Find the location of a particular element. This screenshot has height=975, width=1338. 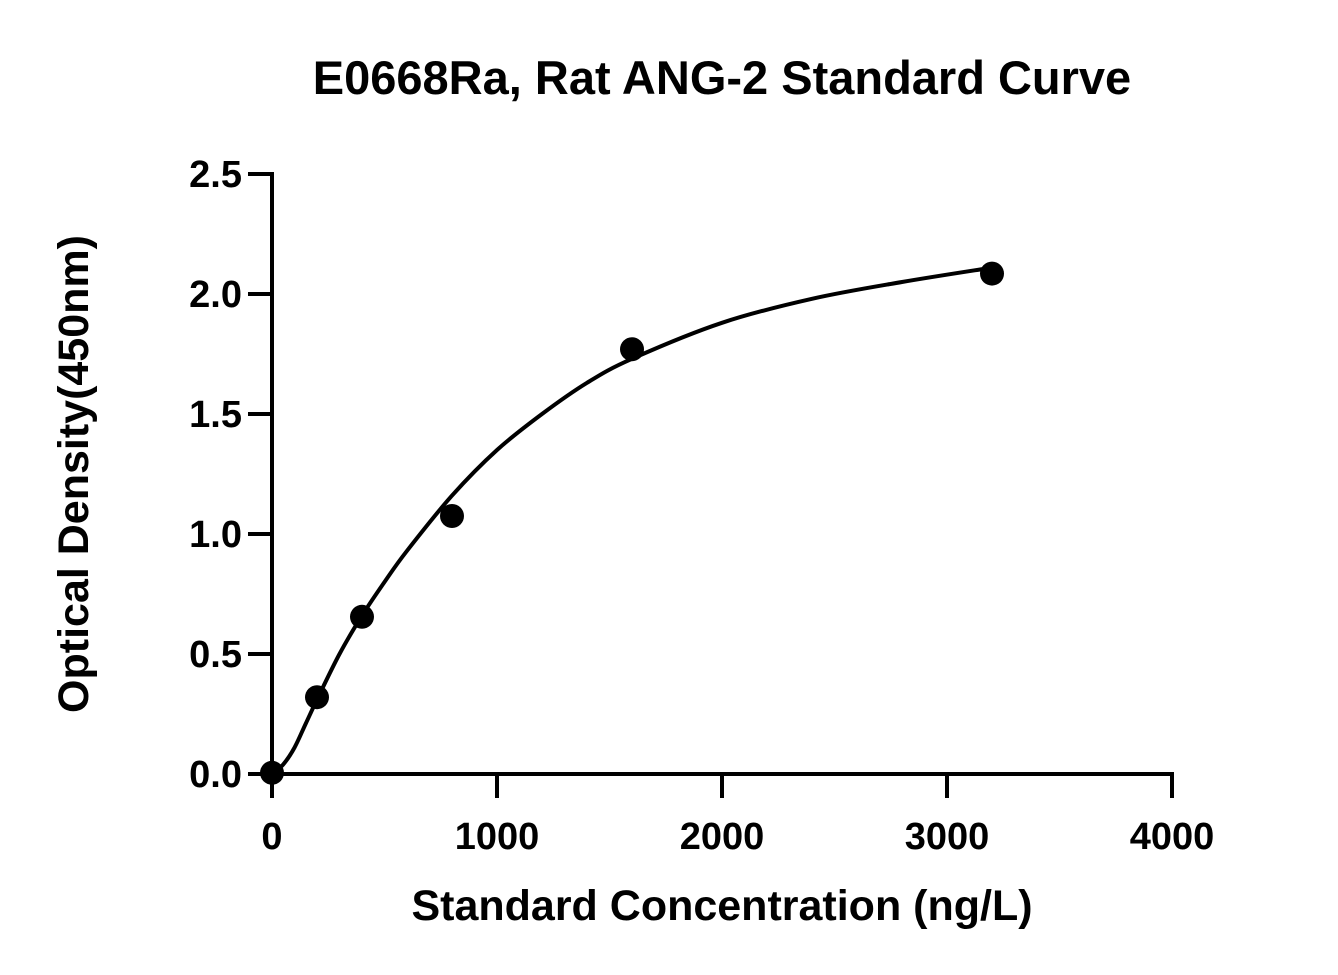

x-axis-label: Standard Concentration (ng/L) is located at coordinates (721, 906).